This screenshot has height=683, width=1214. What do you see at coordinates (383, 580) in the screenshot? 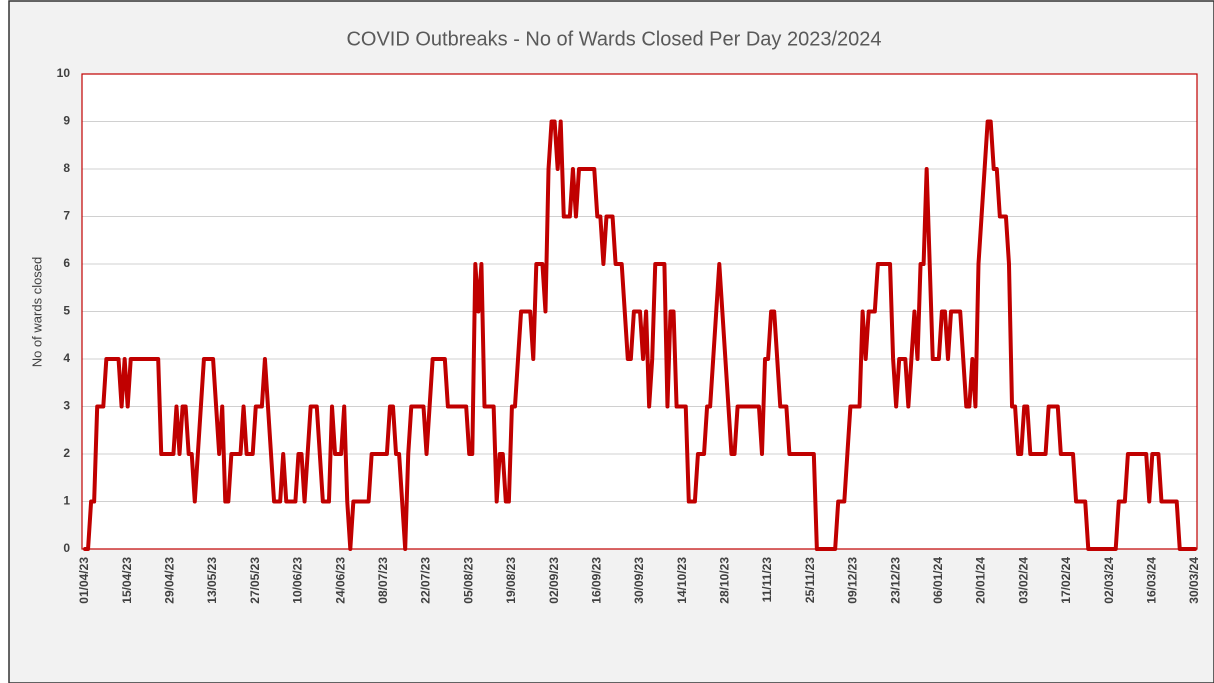
I see `x-tick-label: 08/07/23` at bounding box center [383, 580].